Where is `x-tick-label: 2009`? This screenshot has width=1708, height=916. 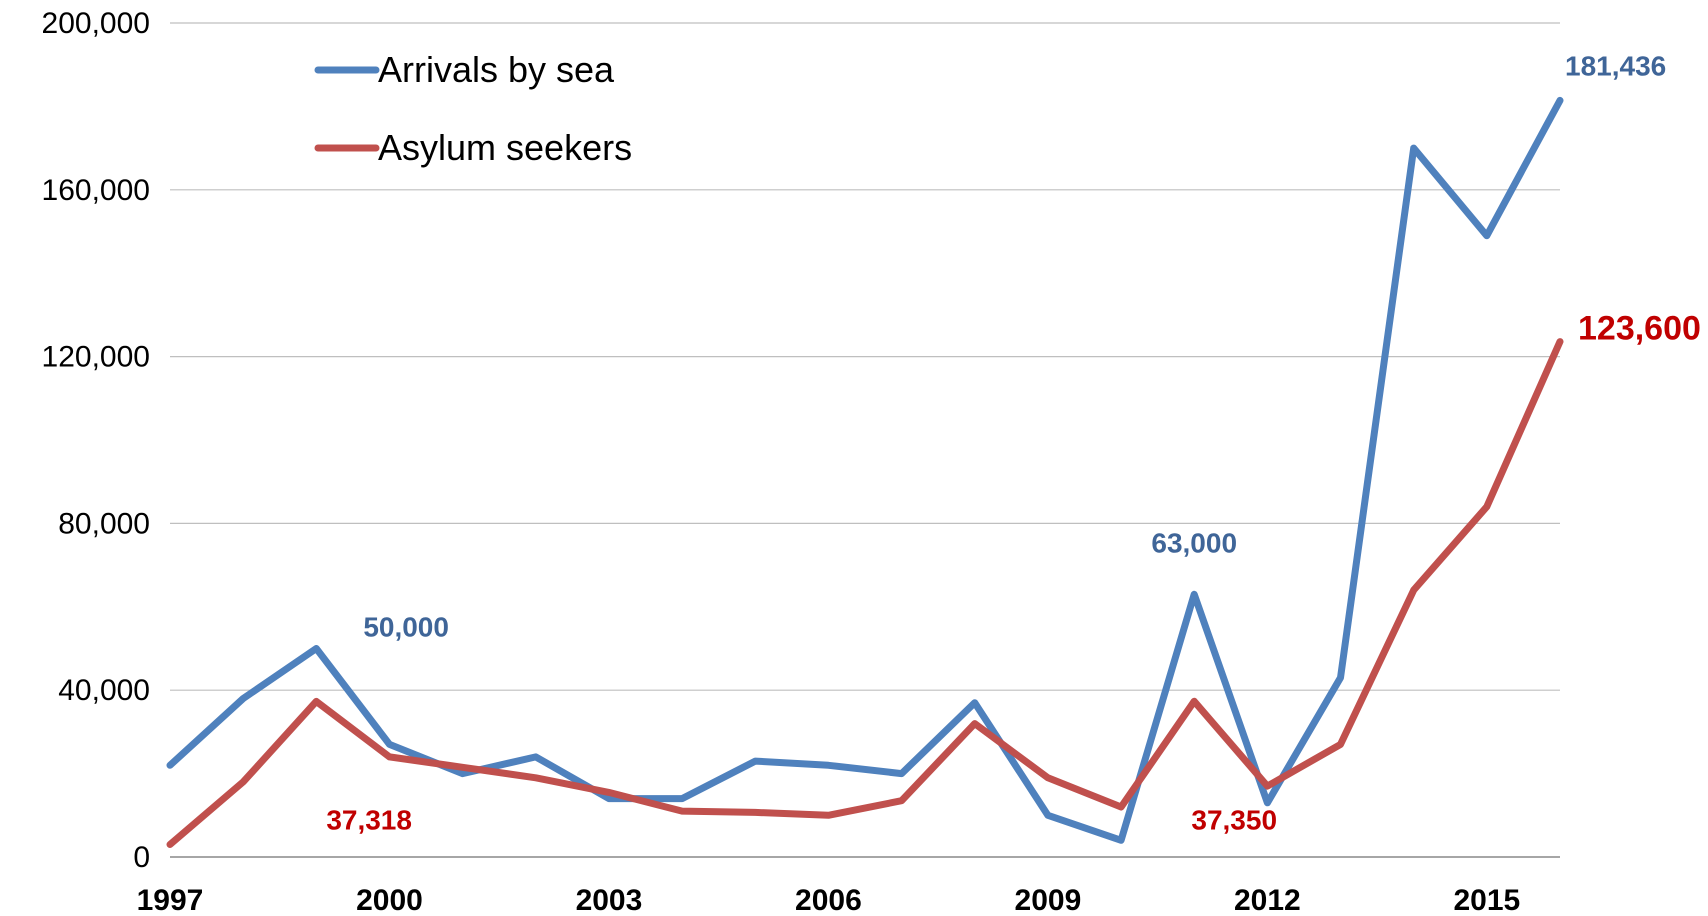
x-tick-label: 2009 is located at coordinates (1048, 900).